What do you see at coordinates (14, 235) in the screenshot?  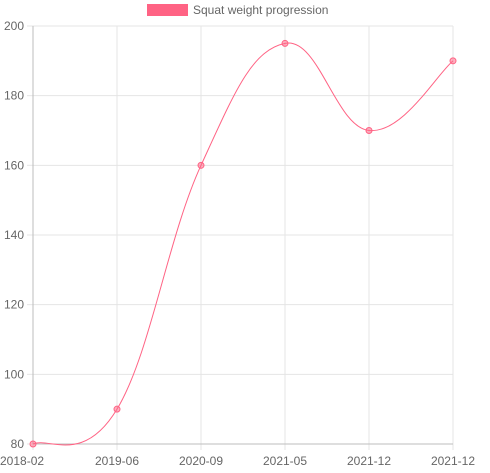 I see `y-tick-label: 140` at bounding box center [14, 235].